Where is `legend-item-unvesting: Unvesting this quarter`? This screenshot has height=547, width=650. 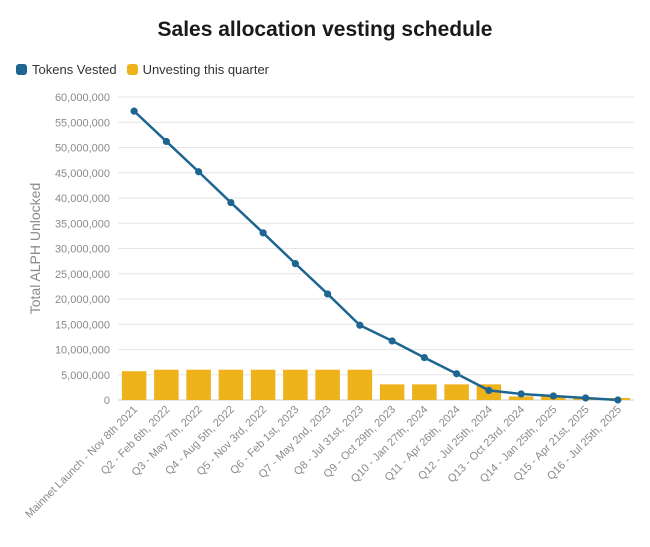 legend-item-unvesting: Unvesting this quarter is located at coordinates (198, 69).